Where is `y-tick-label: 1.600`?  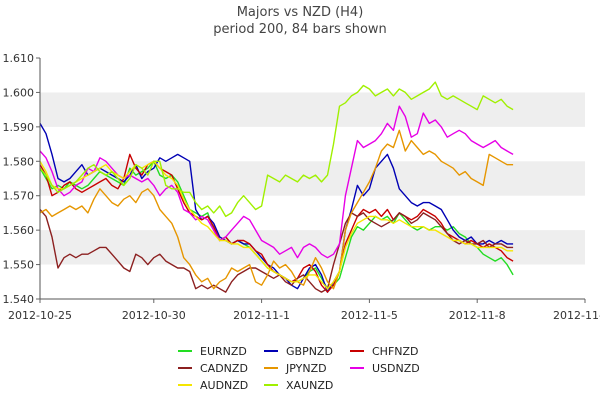 y-tick-label: 1.600 is located at coordinates (19, 92).